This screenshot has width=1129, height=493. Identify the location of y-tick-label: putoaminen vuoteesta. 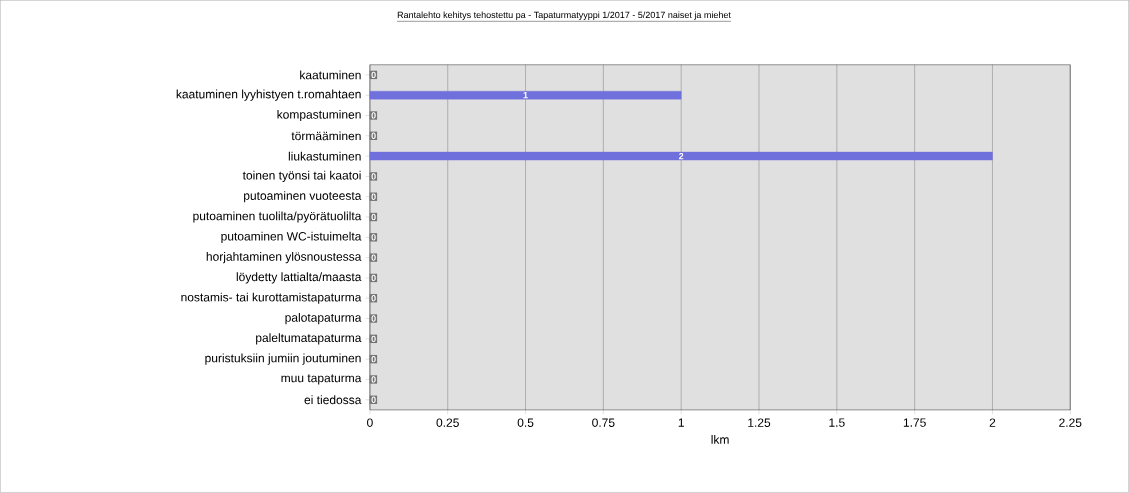
(303, 197).